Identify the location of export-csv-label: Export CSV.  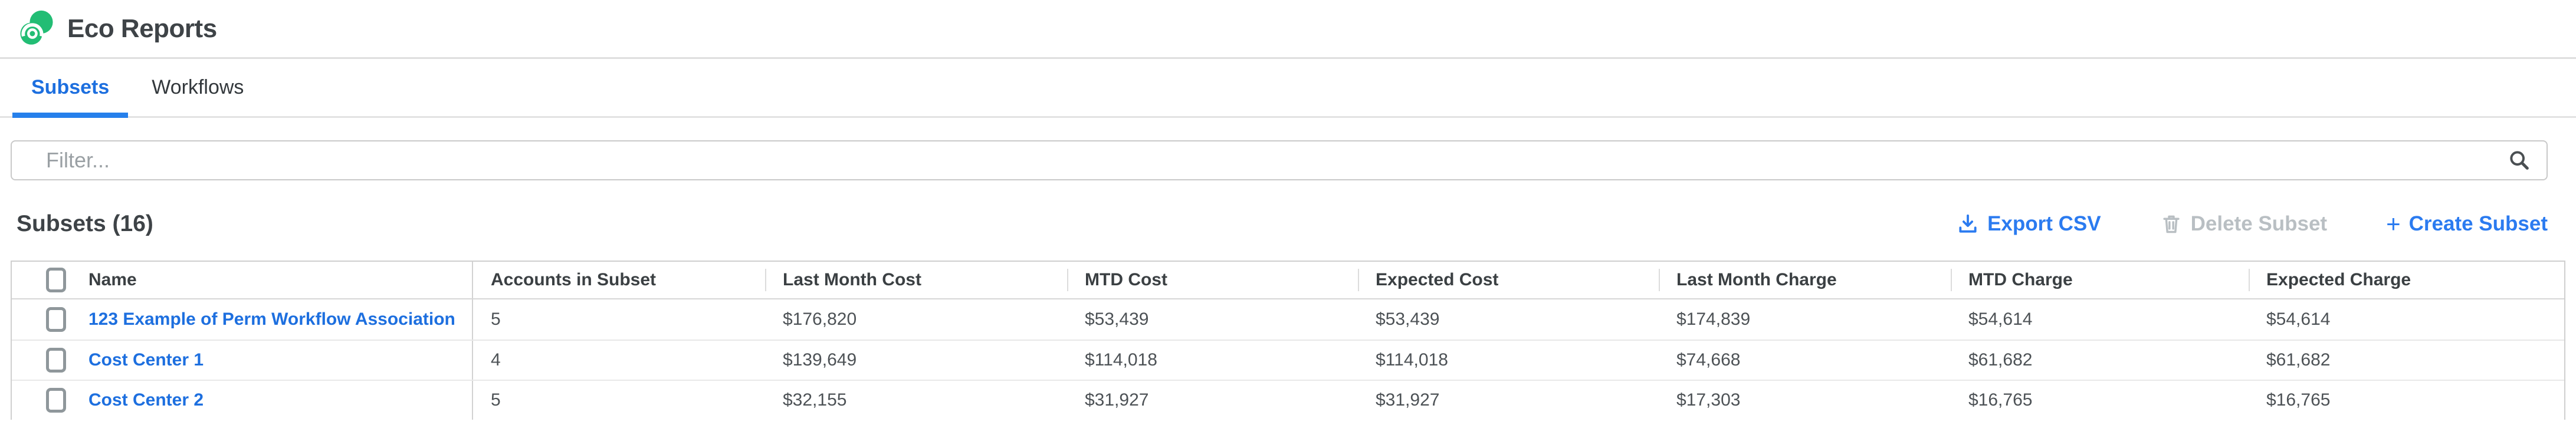
(2044, 223).